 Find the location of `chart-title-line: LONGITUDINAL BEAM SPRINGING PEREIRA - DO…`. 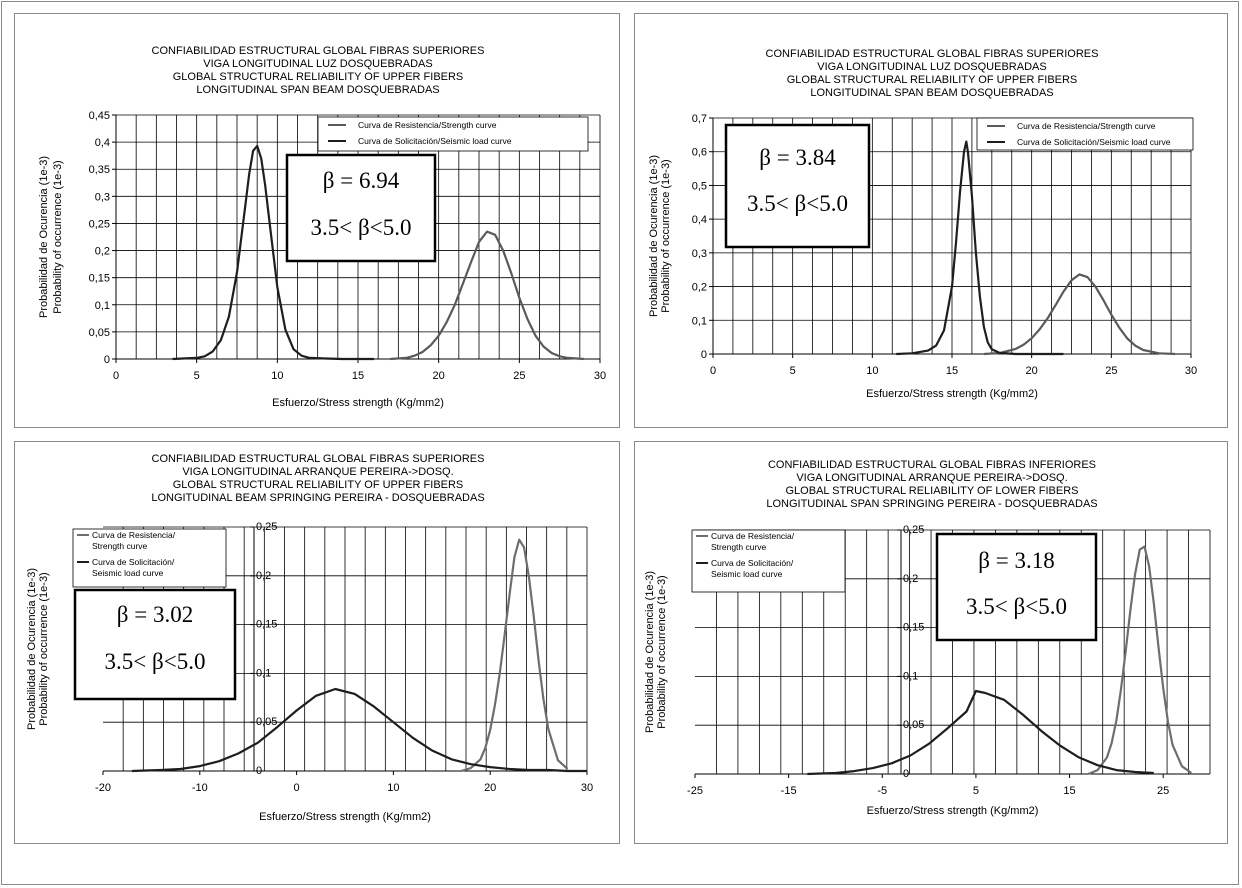

chart-title-line: LONGITUDINAL BEAM SPRINGING PEREIRA - DO… is located at coordinates (317, 498).